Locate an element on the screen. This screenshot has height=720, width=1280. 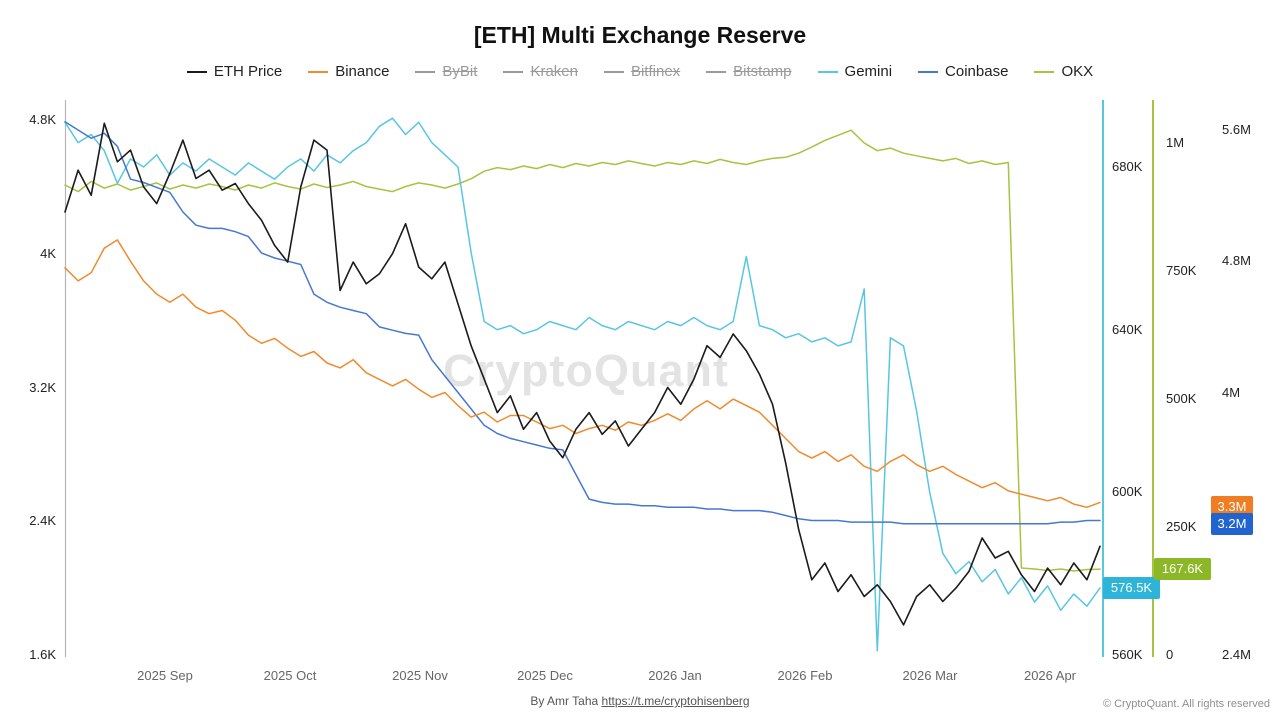
legend-item-kraken: Kraken is located at coordinates (540, 71).